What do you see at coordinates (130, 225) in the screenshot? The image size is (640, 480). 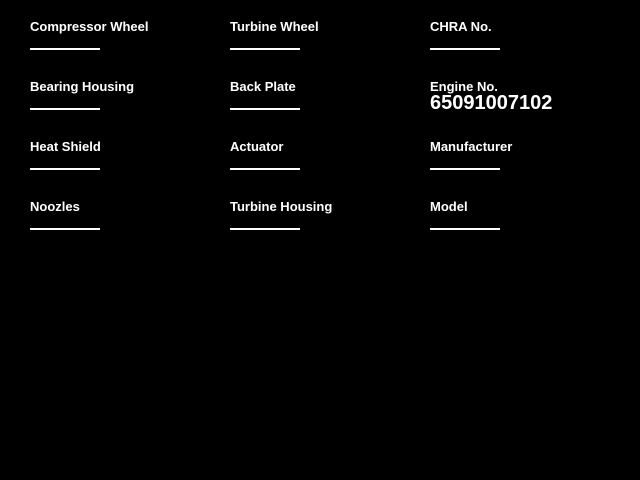 I see `field-noozles: Noozles` at bounding box center [130, 225].